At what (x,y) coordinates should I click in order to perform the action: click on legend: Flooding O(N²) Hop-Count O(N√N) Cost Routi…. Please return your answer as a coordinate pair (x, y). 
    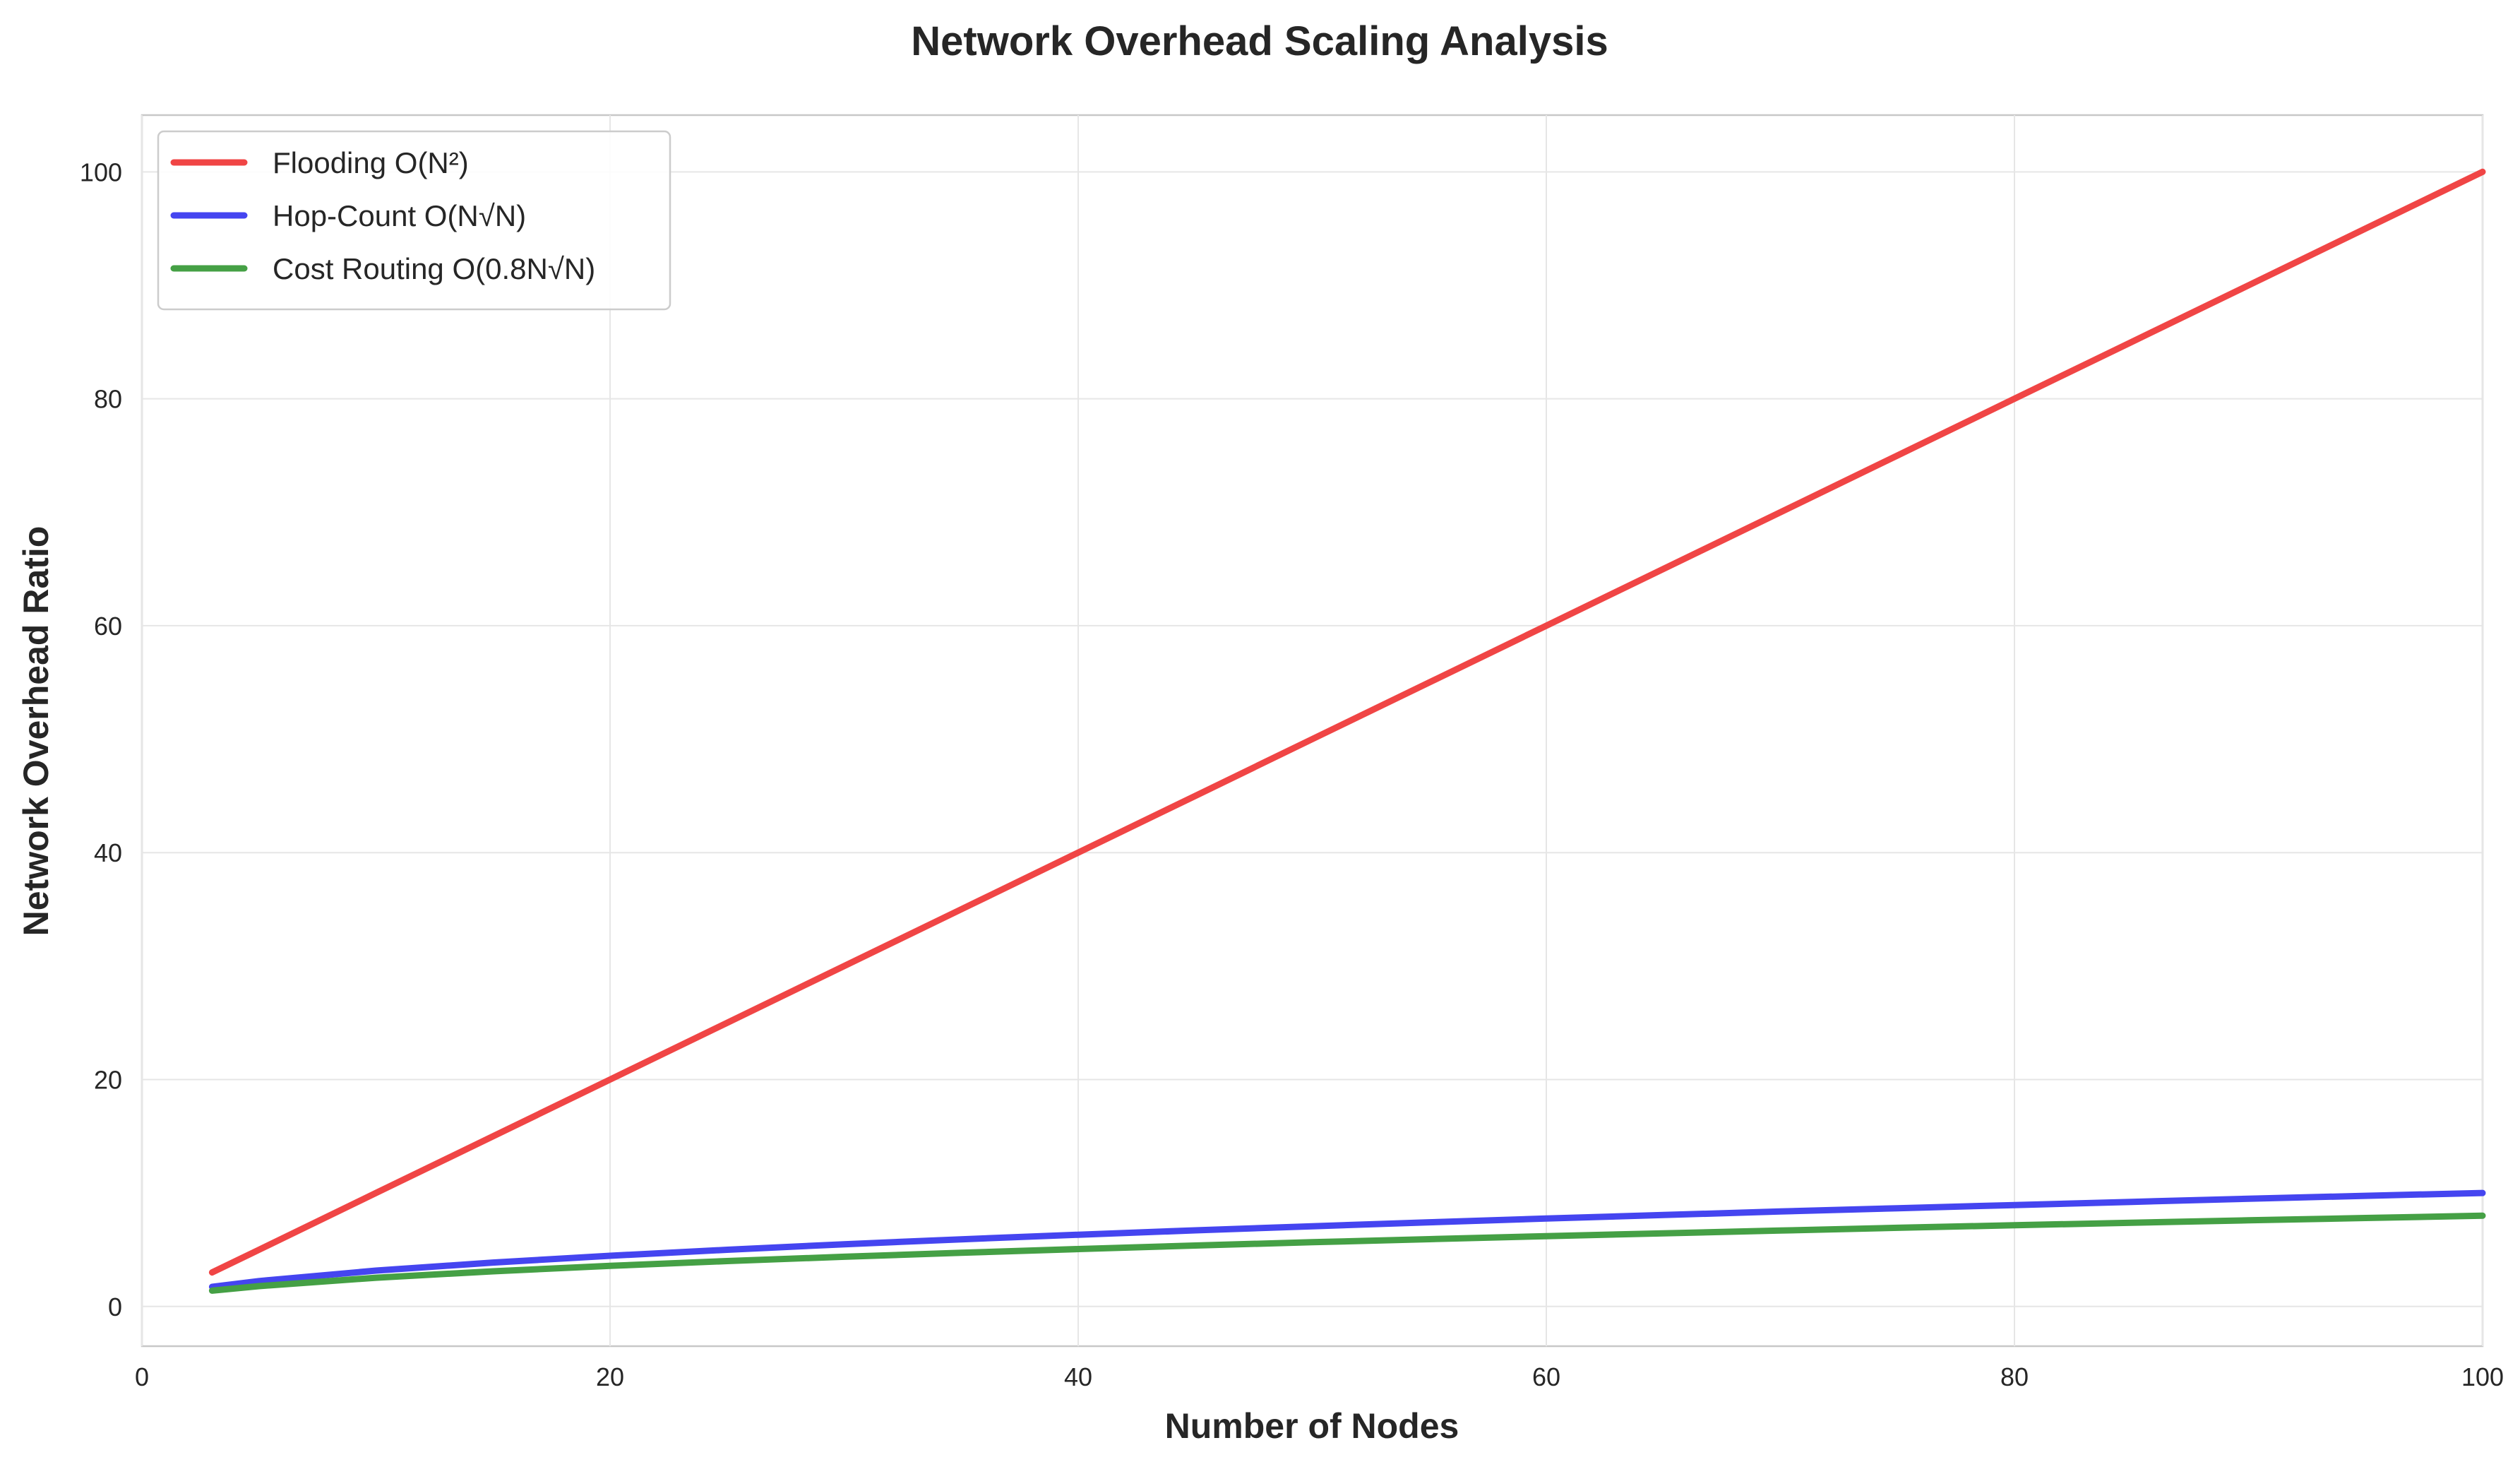
    Looking at the image, I should click on (414, 220).